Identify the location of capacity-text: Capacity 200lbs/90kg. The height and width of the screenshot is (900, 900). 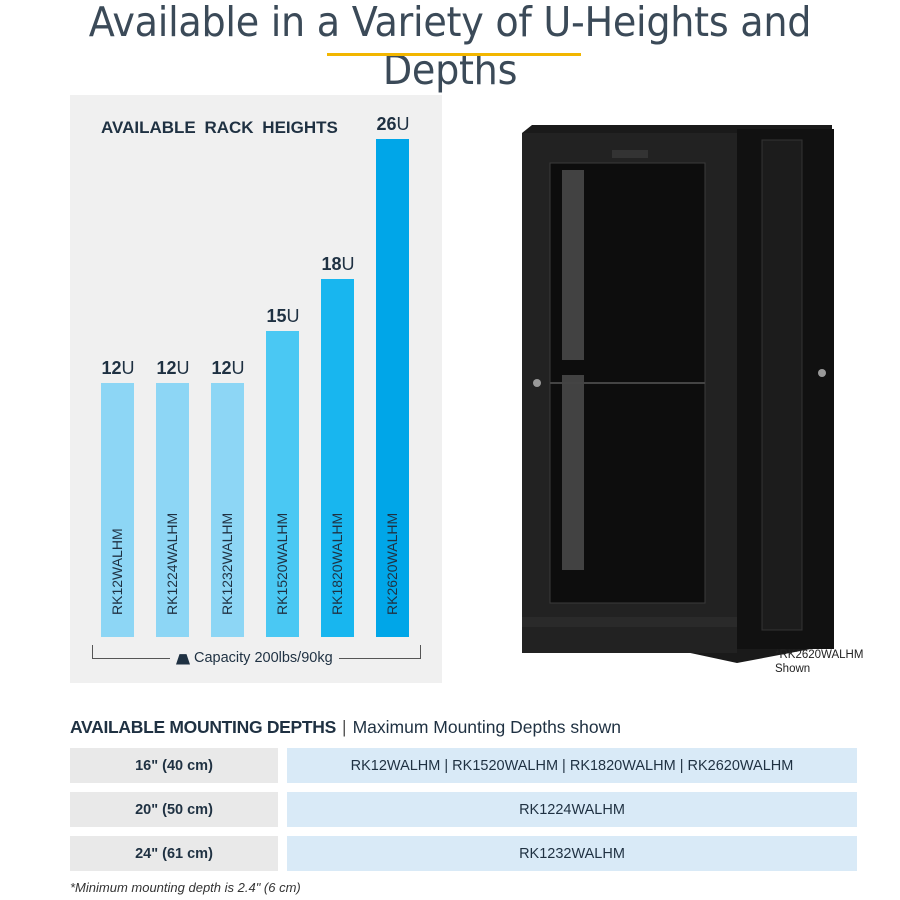
(263, 658).